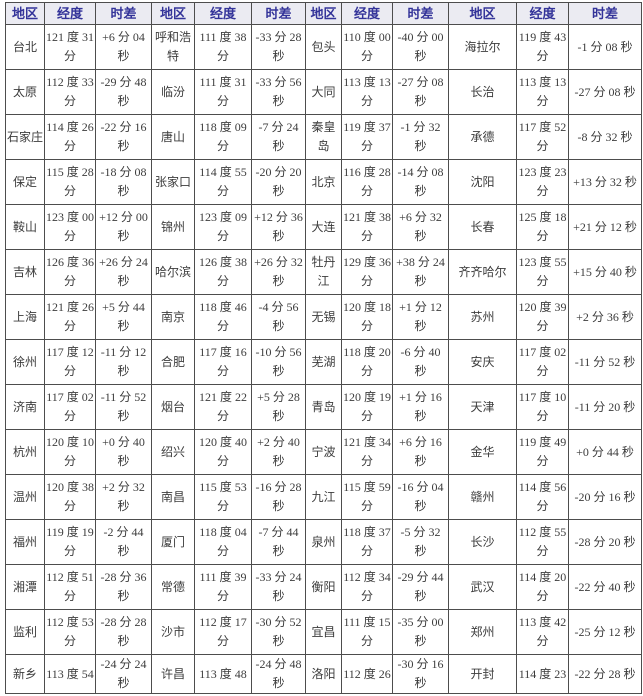 This screenshot has width=643, height=696. Describe the element at coordinates (367, 47) in the screenshot. I see `longitude-cell: 110 度 00 分` at that location.